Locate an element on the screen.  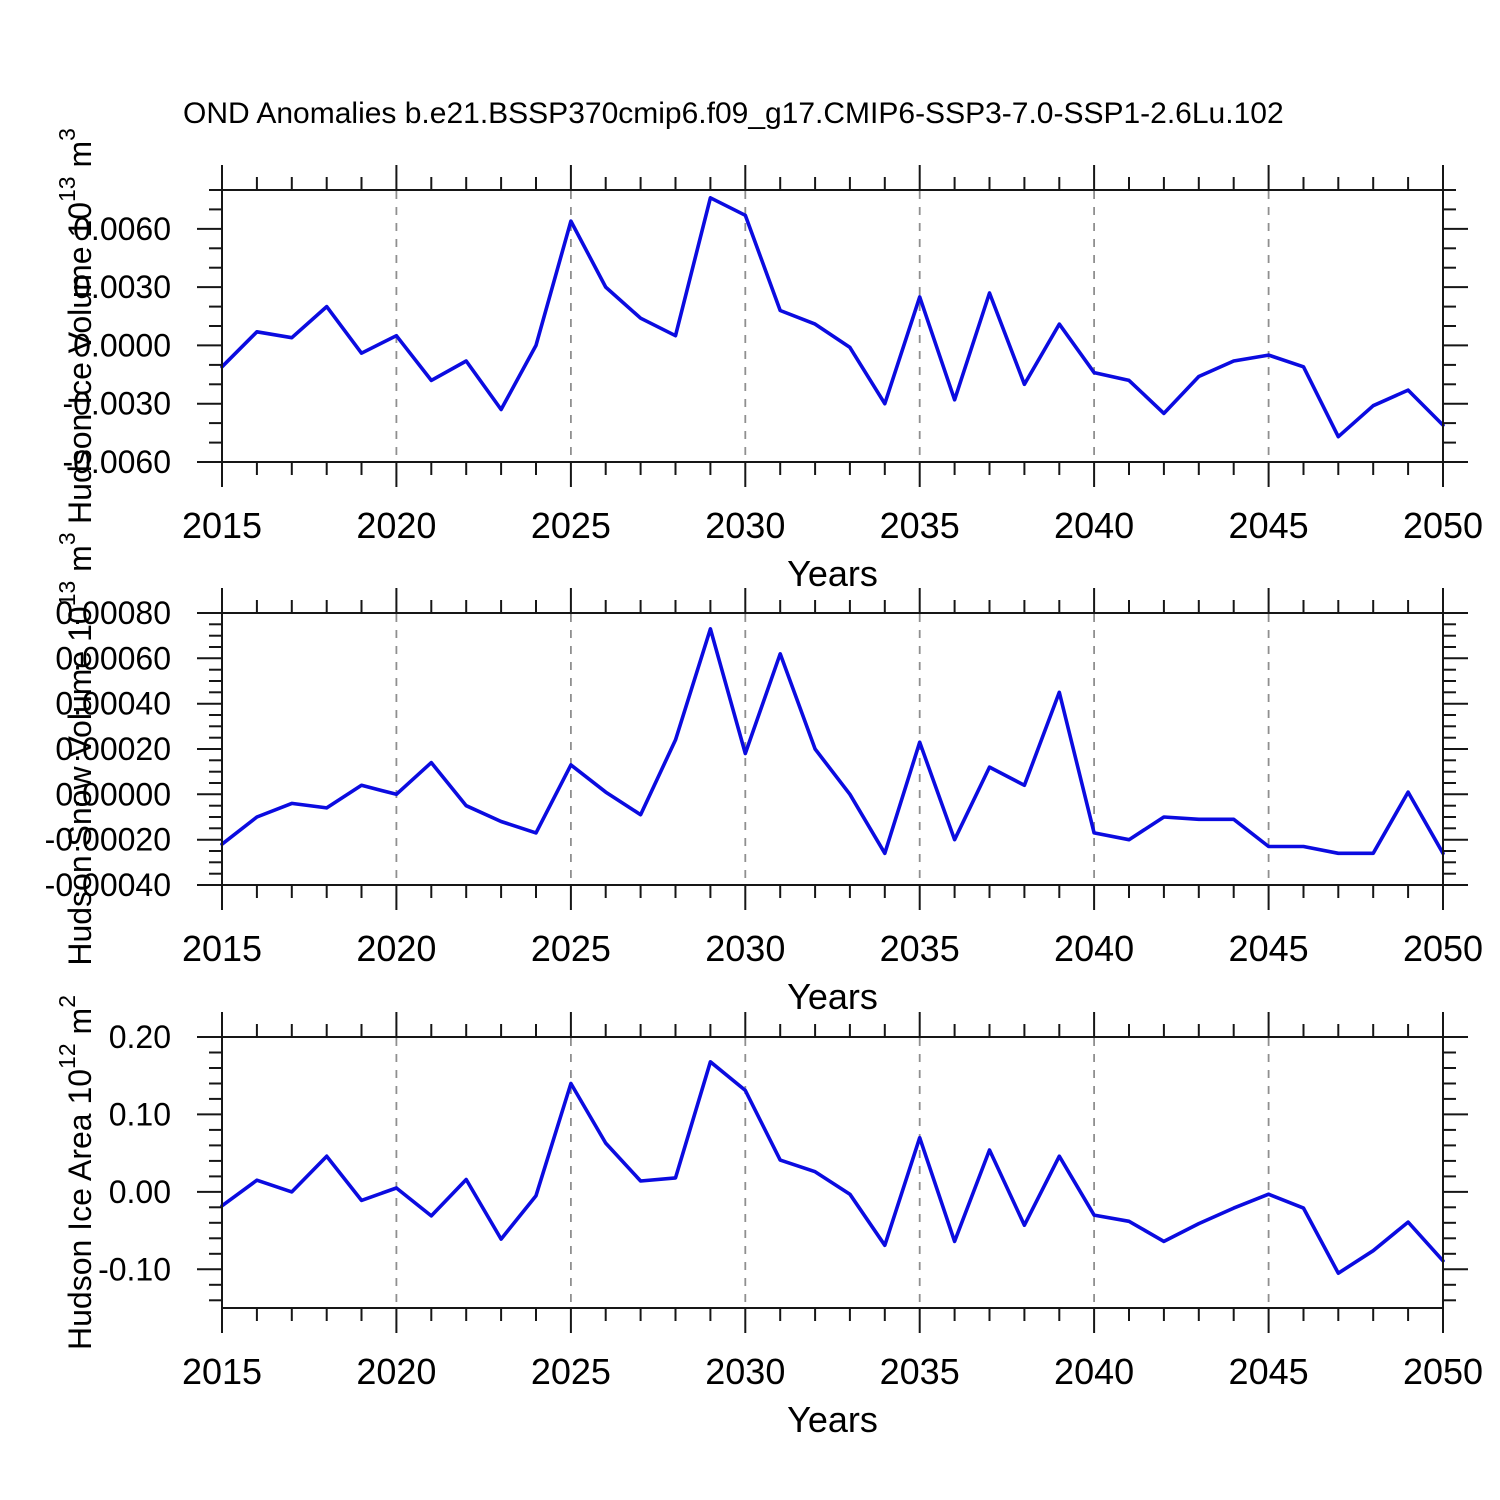
y-tick-label-0.0030: 0.0030 is located at coordinates (122, 287).